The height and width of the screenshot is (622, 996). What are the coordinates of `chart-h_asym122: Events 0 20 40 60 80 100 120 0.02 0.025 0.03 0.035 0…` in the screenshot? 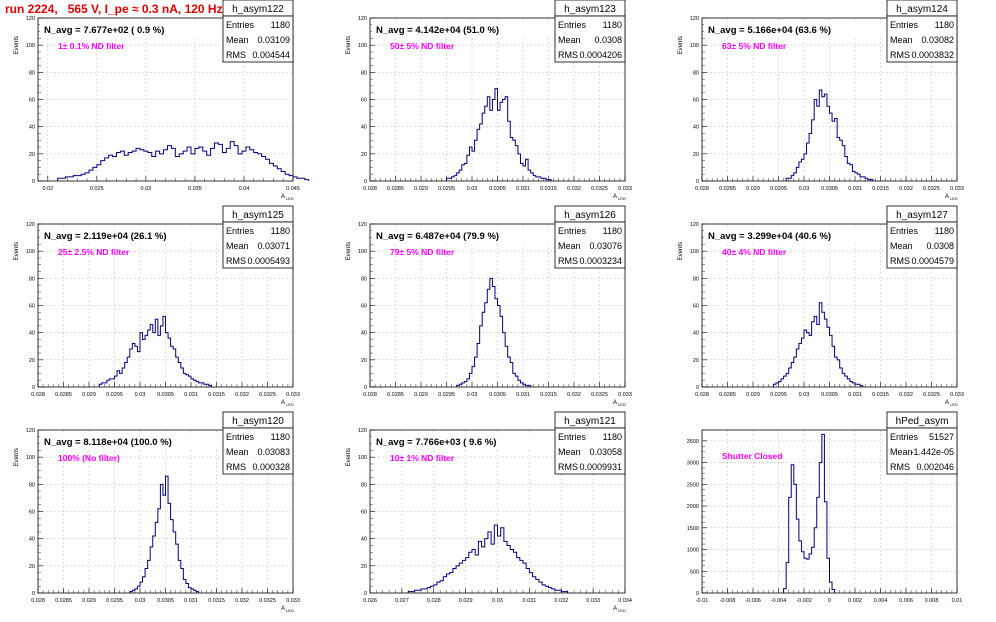 It's located at (162, 100).